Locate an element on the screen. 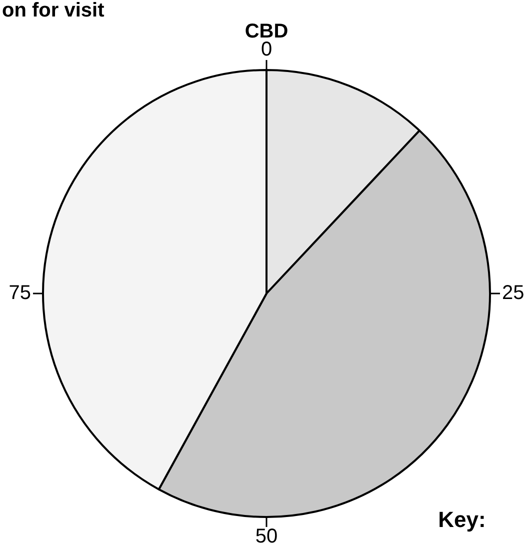  legend-title: Key: is located at coordinates (462, 519).